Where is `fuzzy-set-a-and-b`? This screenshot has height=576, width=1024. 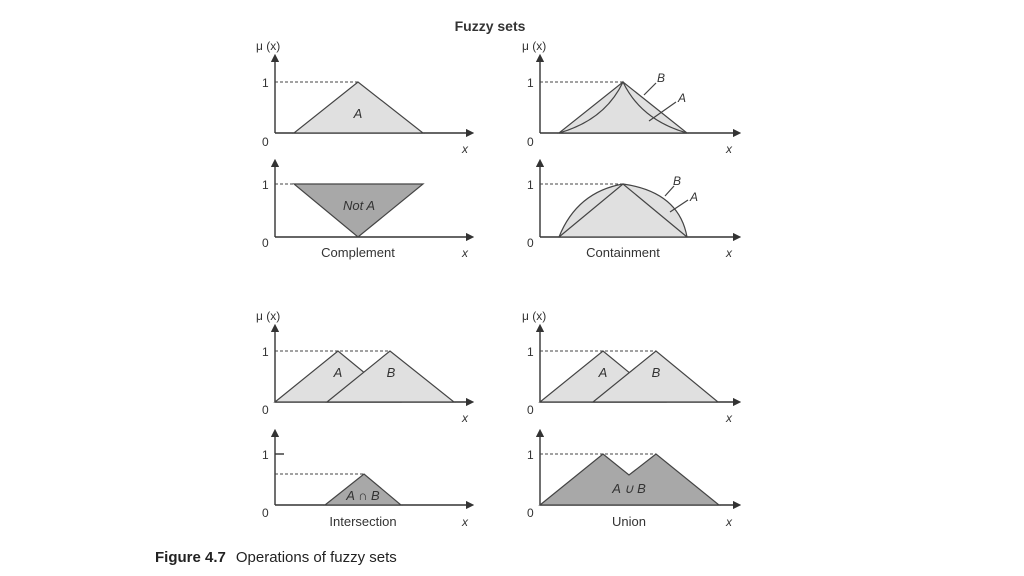 fuzzy-set-a-and-b is located at coordinates (363, 489).